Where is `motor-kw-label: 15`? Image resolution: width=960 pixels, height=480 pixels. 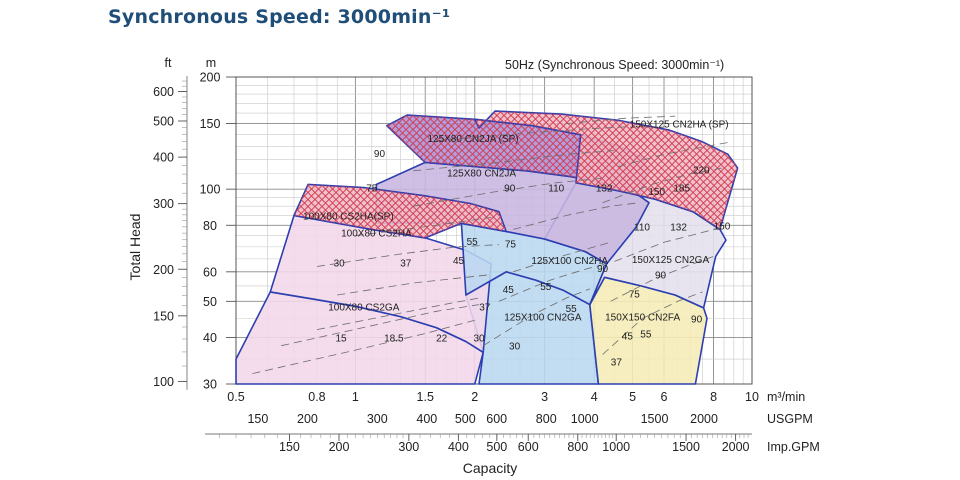
motor-kw-label: 15 is located at coordinates (341, 338).